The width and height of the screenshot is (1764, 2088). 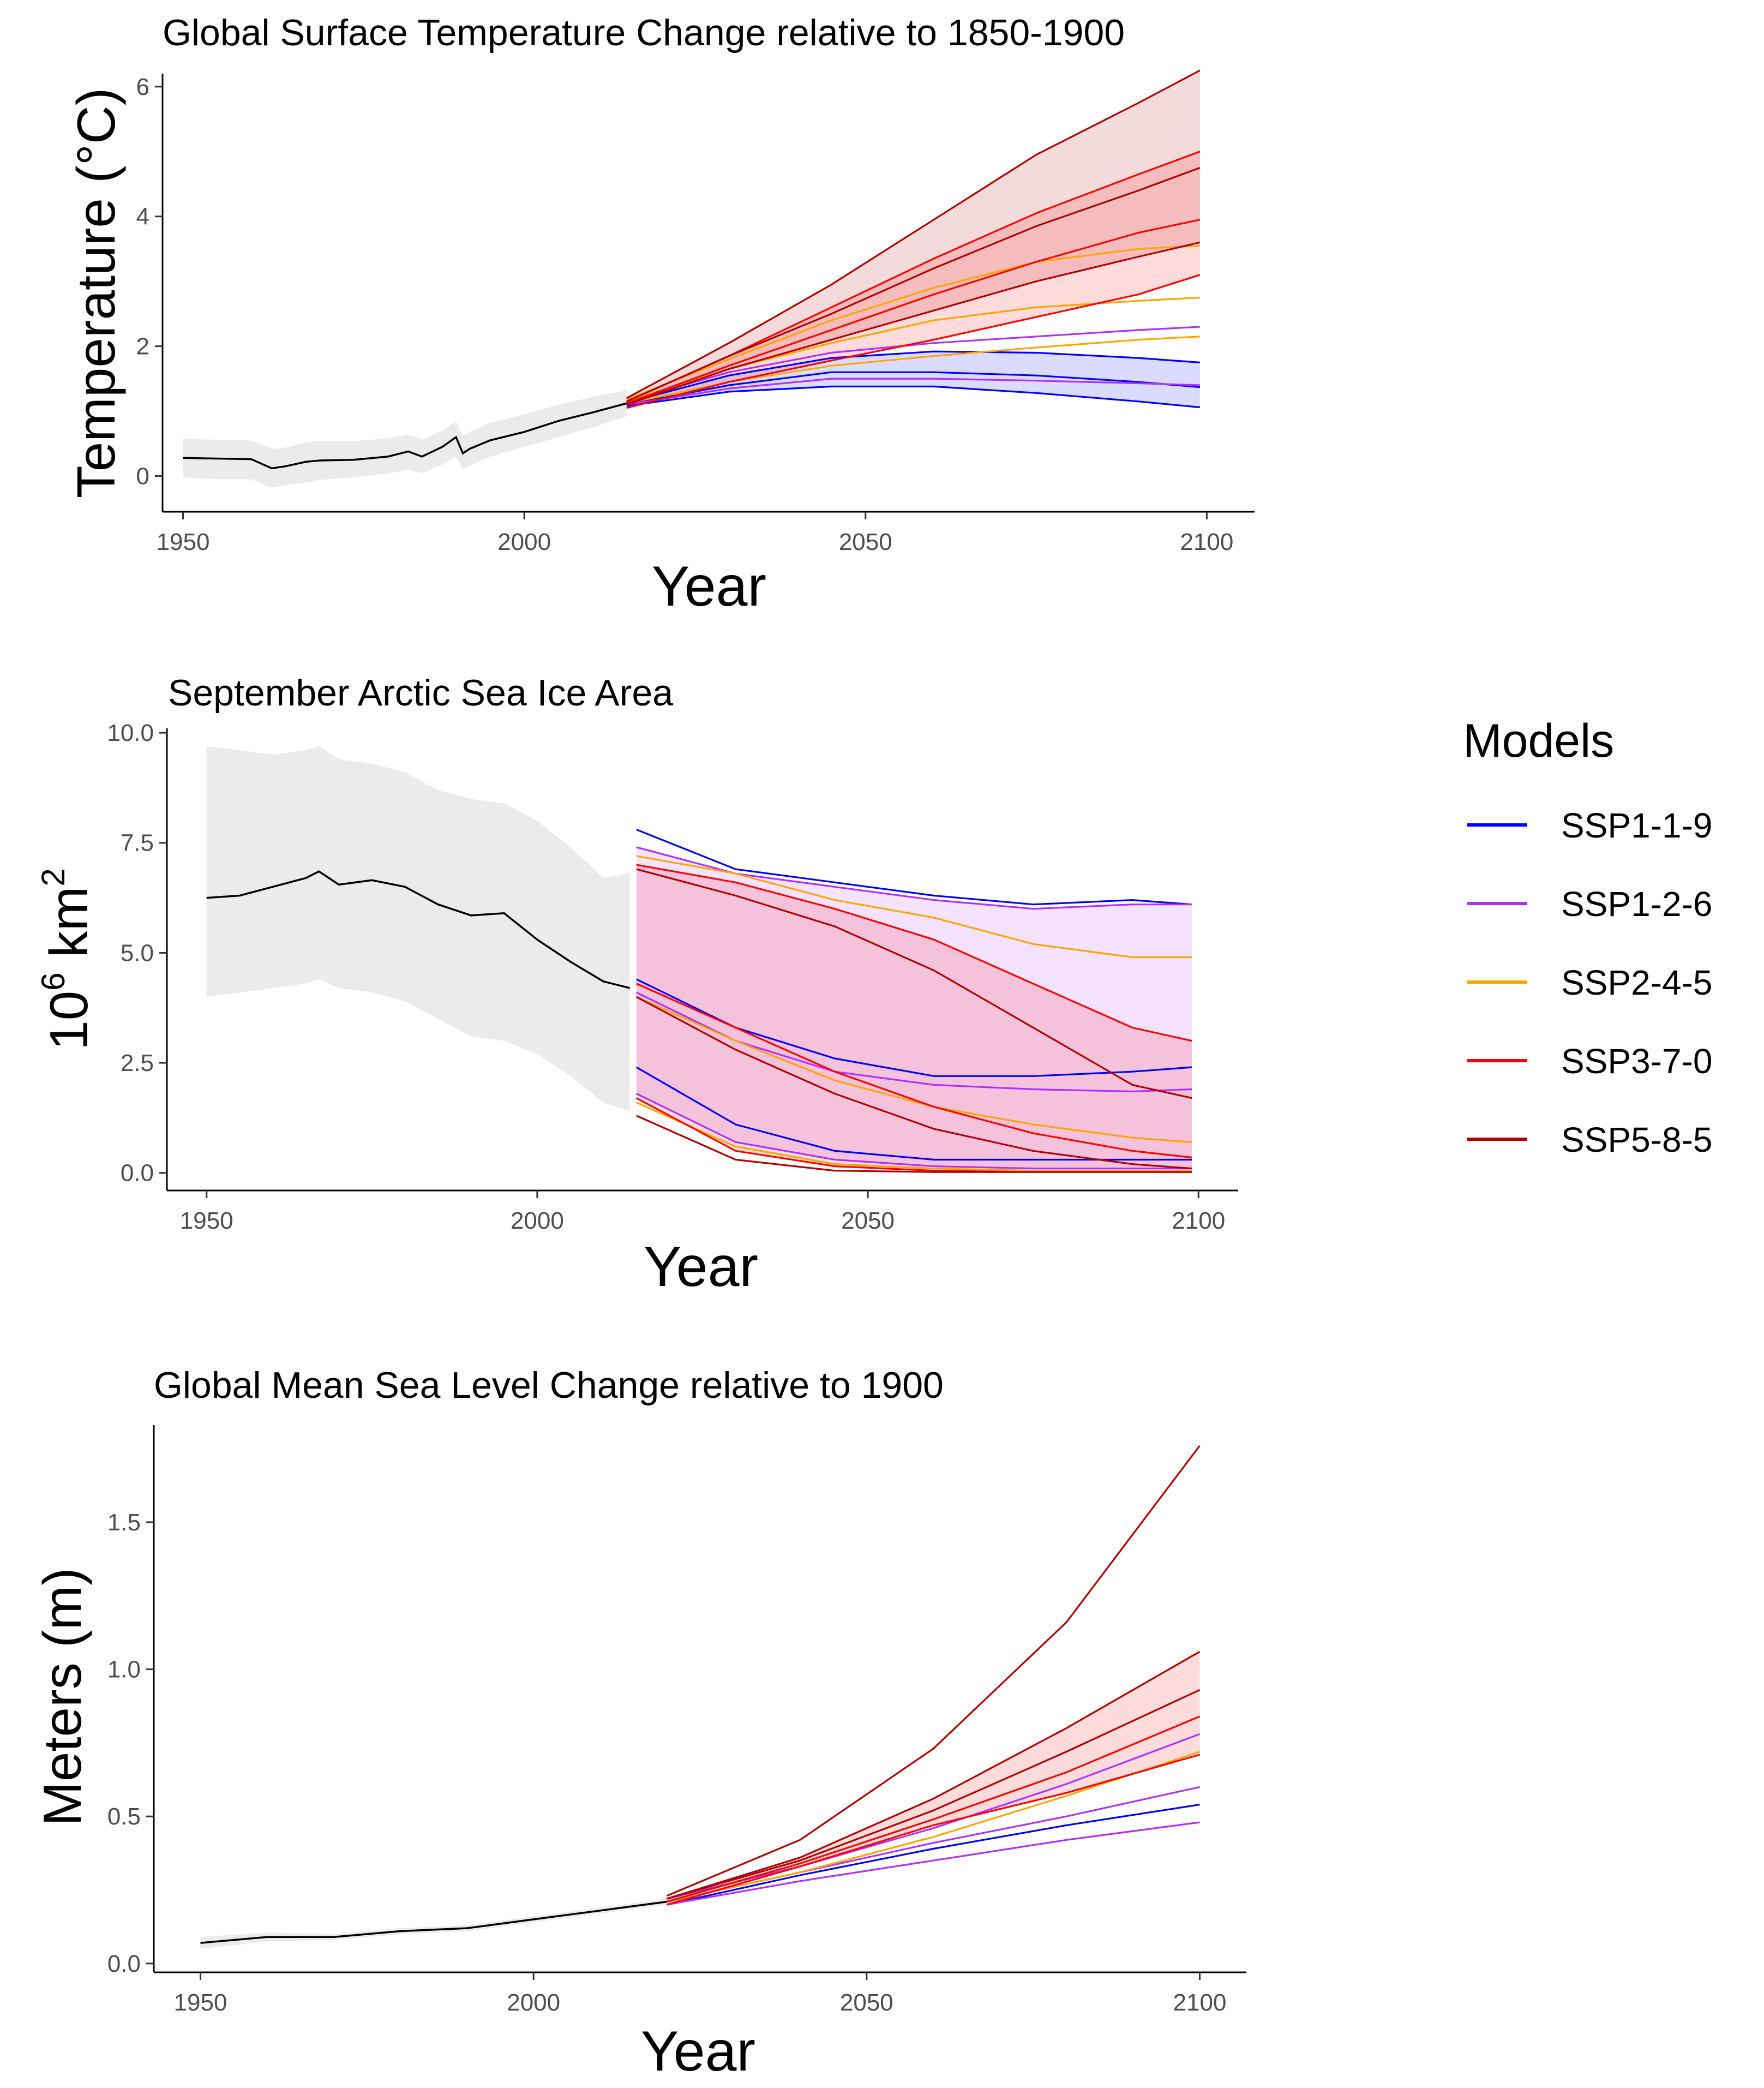 What do you see at coordinates (1636, 825) in the screenshot?
I see `legend-label-ssp1-1-9: SSP1-1-9` at bounding box center [1636, 825].